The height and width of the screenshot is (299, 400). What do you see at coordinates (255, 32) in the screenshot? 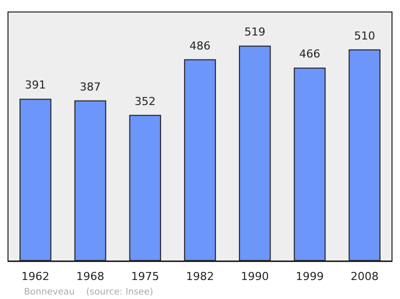
I see `data-label: 519` at bounding box center [255, 32].